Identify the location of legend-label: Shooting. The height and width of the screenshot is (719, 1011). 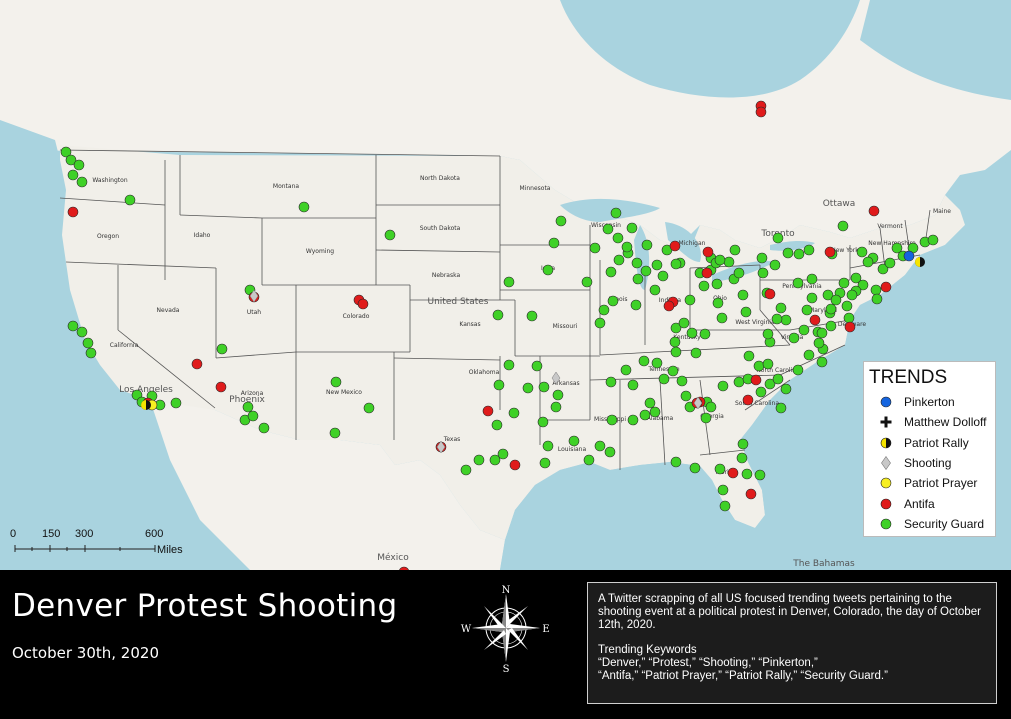
(928, 463).